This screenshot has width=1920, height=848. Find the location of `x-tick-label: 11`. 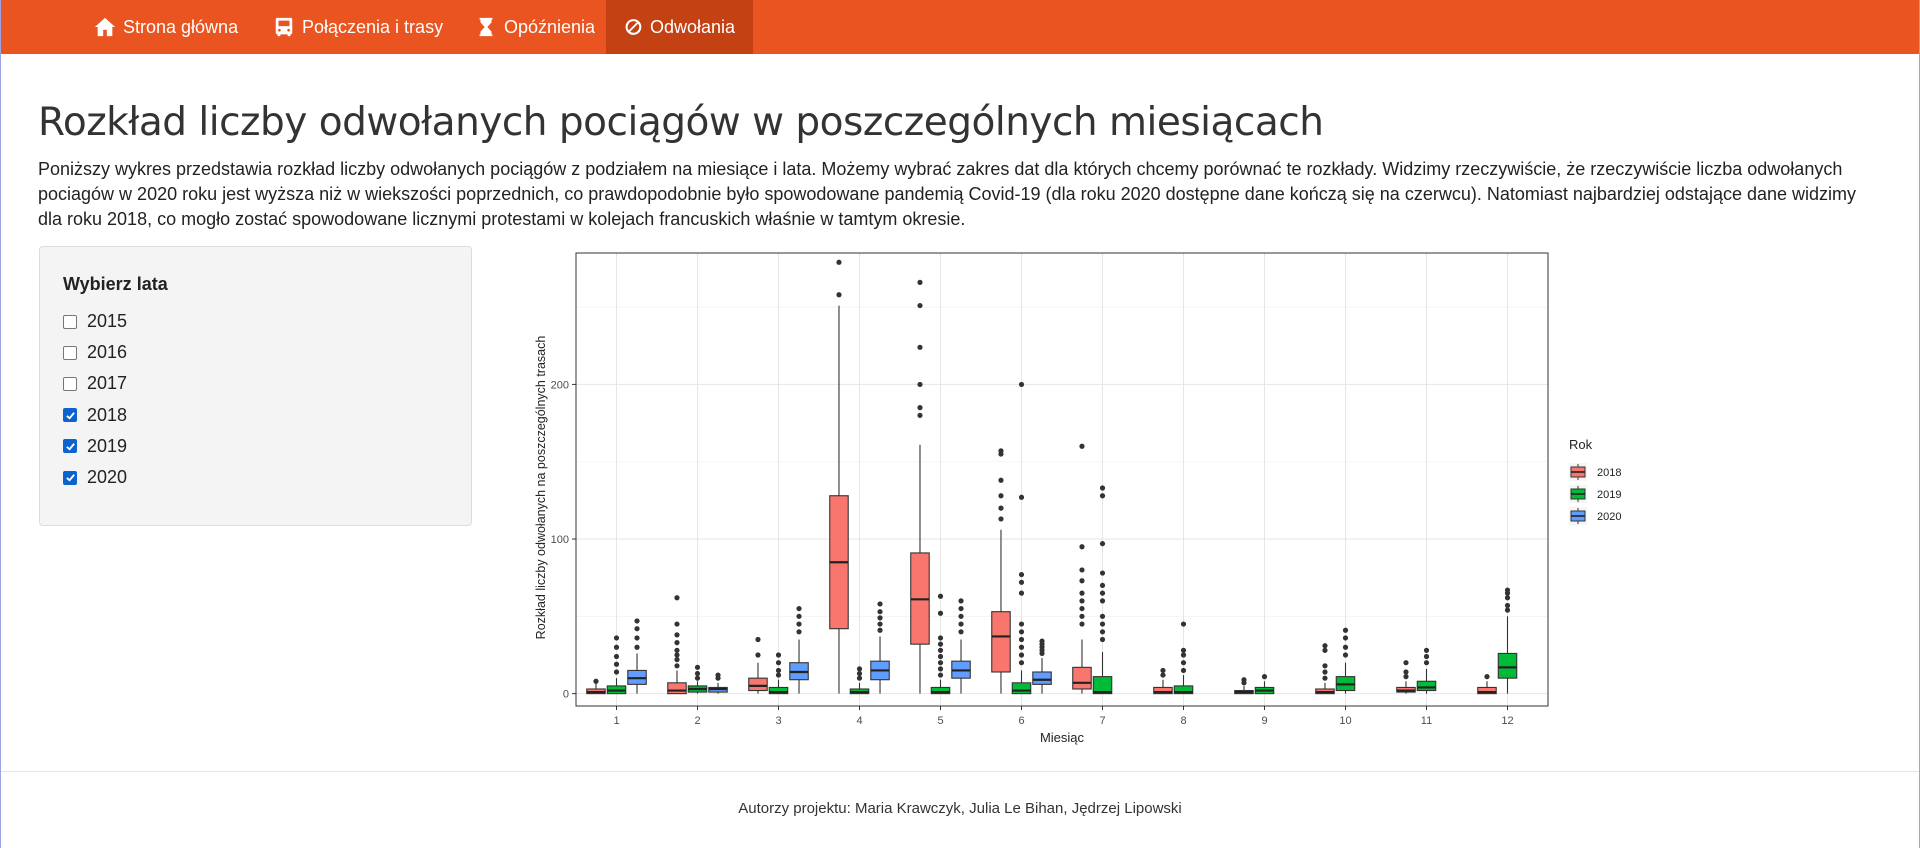

x-tick-label: 11 is located at coordinates (1426, 721).